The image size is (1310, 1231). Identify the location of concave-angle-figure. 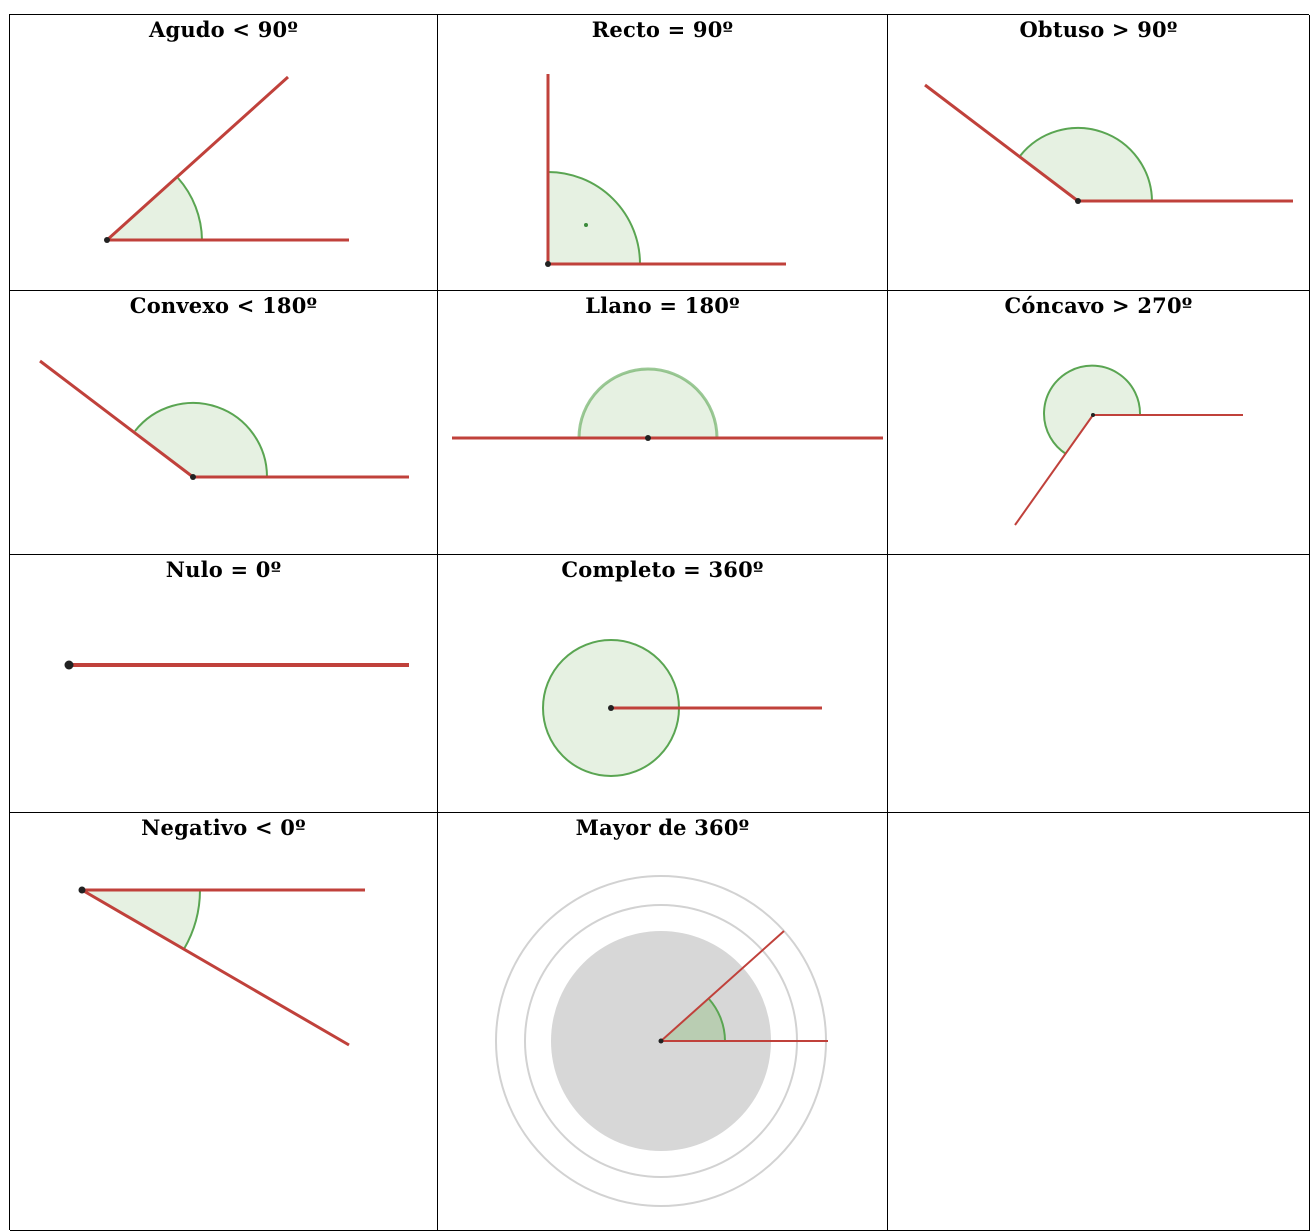
(1128, 445).